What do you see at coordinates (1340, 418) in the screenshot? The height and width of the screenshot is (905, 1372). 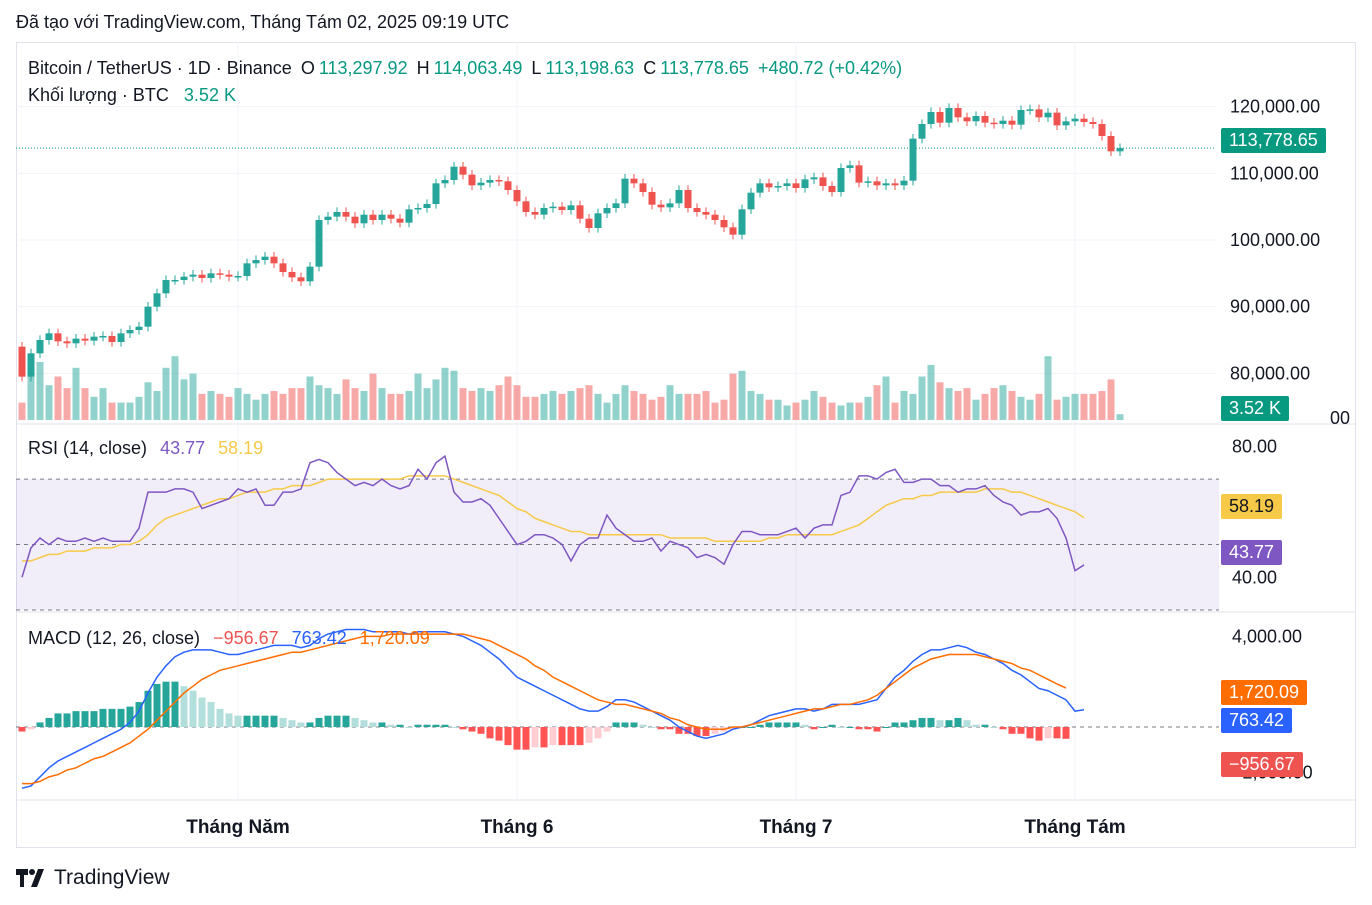 I see `volume-tick-label: 00` at bounding box center [1340, 418].